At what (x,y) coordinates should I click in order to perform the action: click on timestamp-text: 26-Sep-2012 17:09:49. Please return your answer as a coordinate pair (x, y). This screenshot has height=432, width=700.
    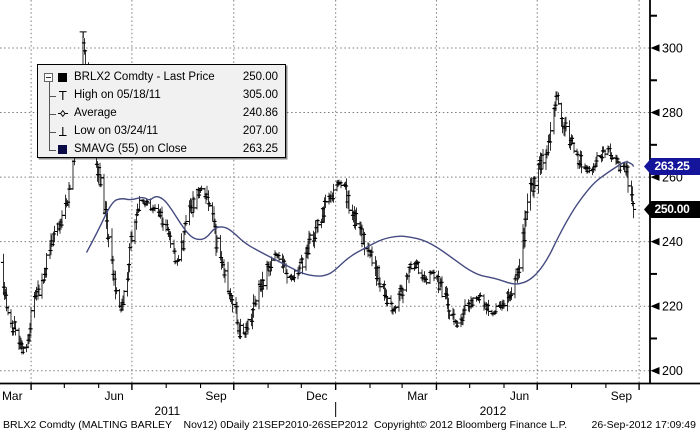
    Looking at the image, I should click on (643, 425).